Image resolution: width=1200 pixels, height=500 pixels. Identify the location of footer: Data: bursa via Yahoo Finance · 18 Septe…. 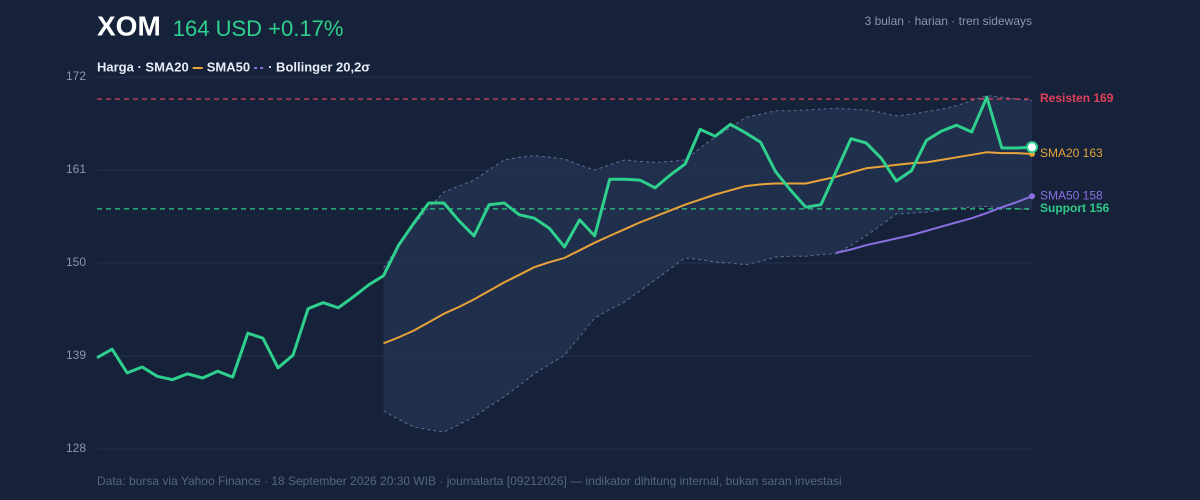
(469, 481).